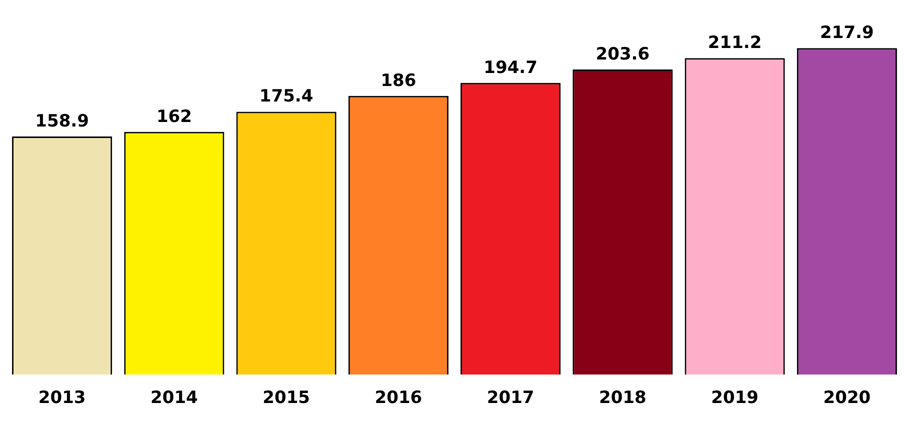  Describe the element at coordinates (62, 121) in the screenshot. I see `data-label: 158.9` at that location.